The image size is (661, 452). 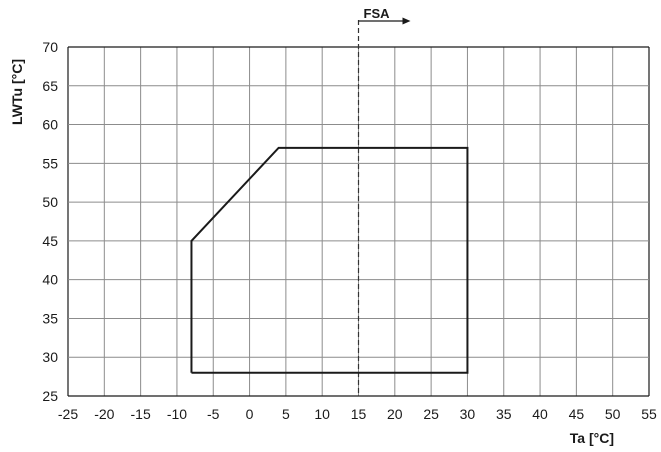 I want to click on x-tick-label: 45, so click(x=577, y=414).